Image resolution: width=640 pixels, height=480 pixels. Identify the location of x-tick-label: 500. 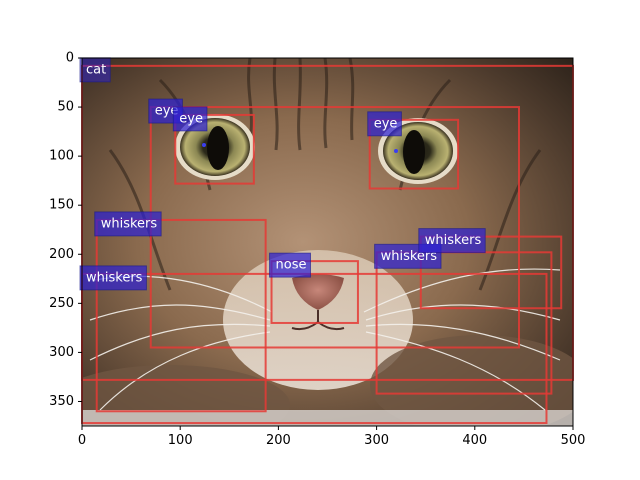
(573, 440).